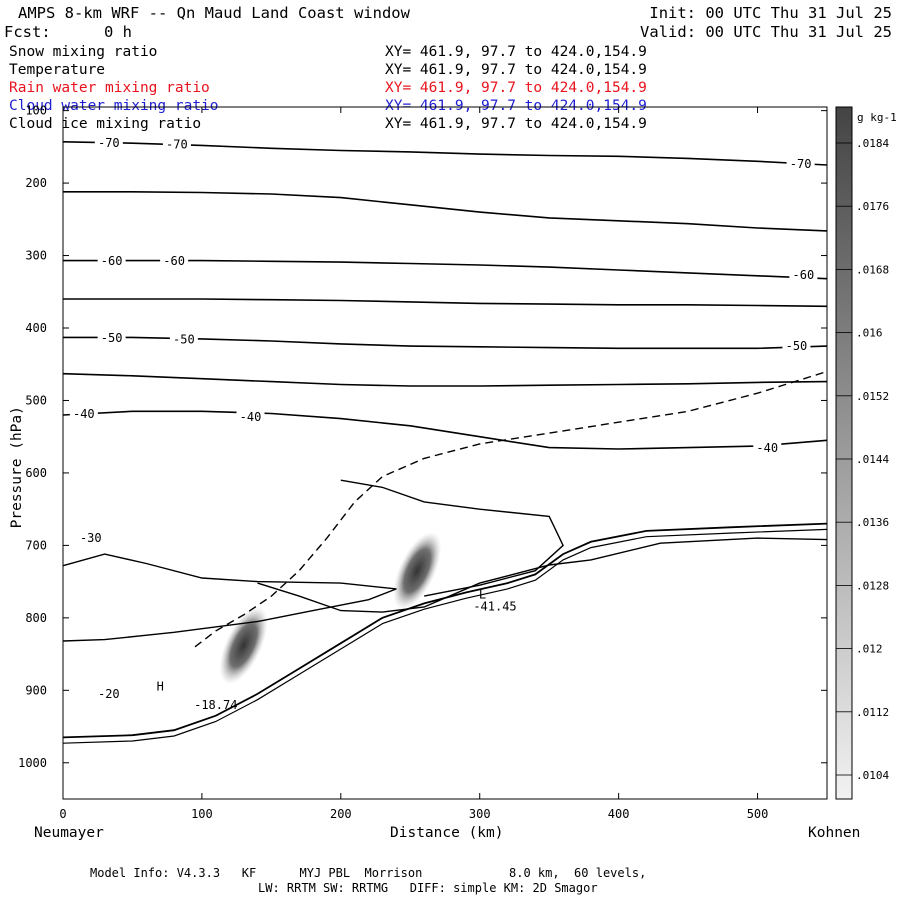  I want to click on y-tick-label: 700, so click(36, 545).